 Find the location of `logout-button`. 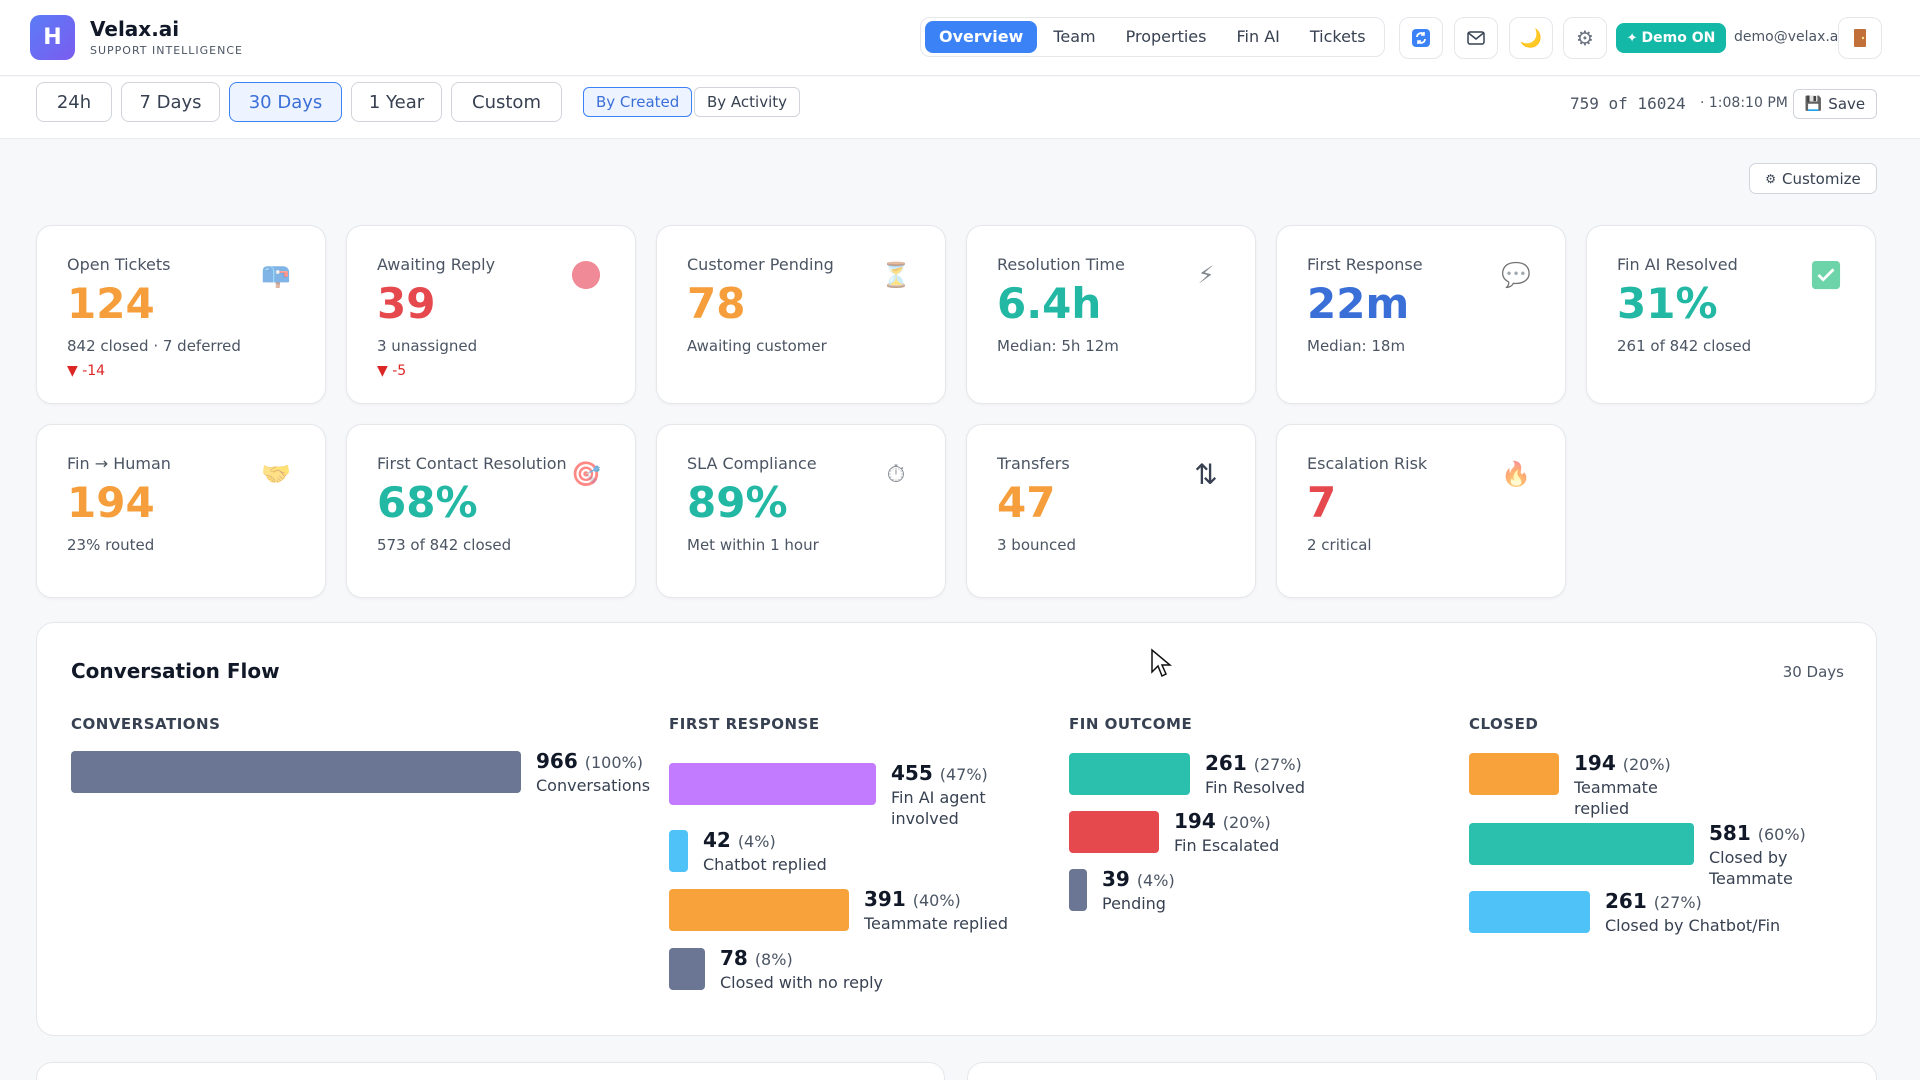

logout-button is located at coordinates (1860, 38).